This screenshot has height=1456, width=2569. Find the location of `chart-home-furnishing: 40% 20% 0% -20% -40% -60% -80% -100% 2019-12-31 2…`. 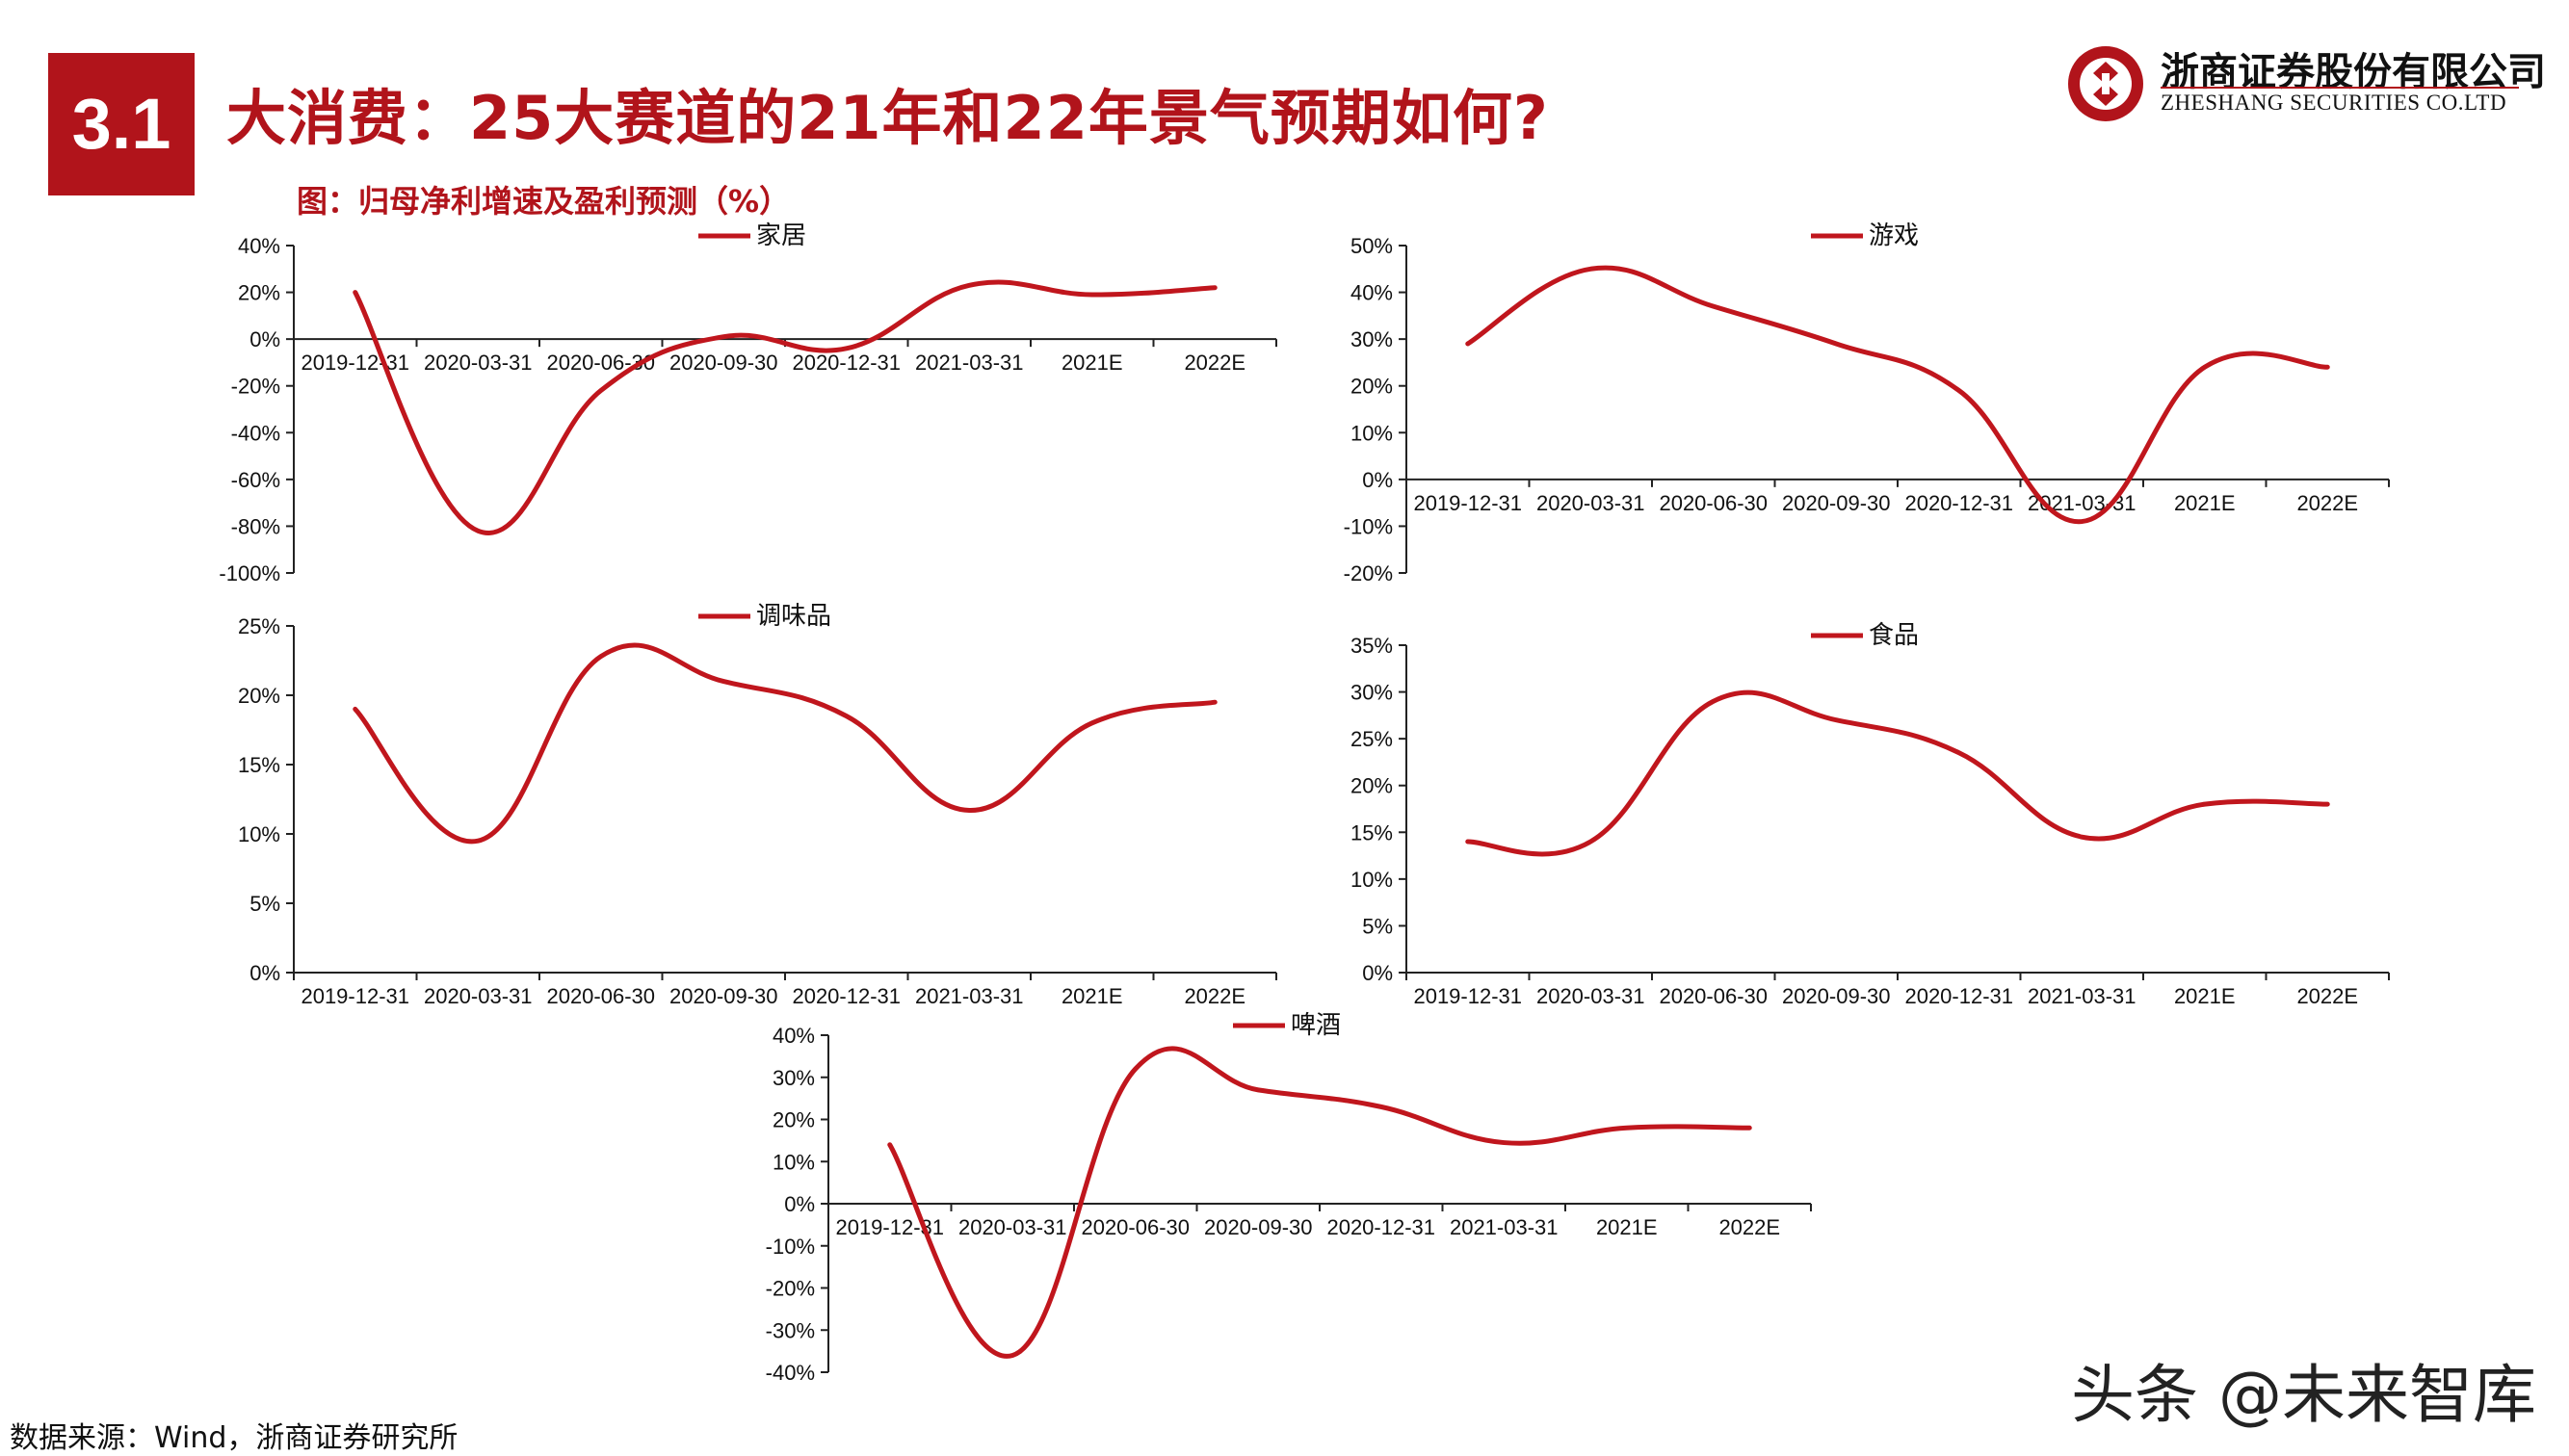

chart-home-furnishing: 40% 20% 0% -20% -40% -60% -80% -100% 2019-12-31 2… is located at coordinates (746, 404).